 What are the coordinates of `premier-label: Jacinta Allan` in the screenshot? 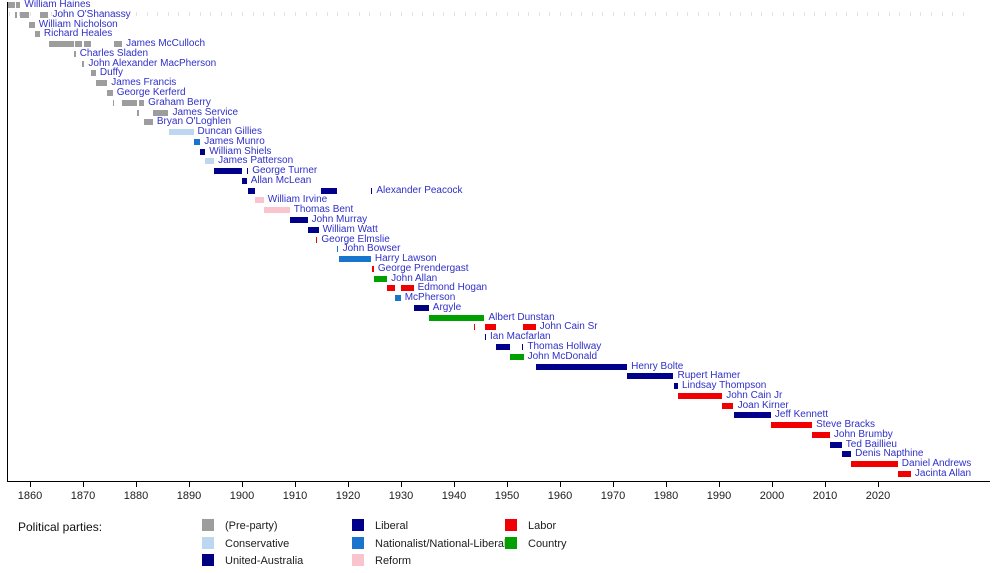 It's located at (943, 473).